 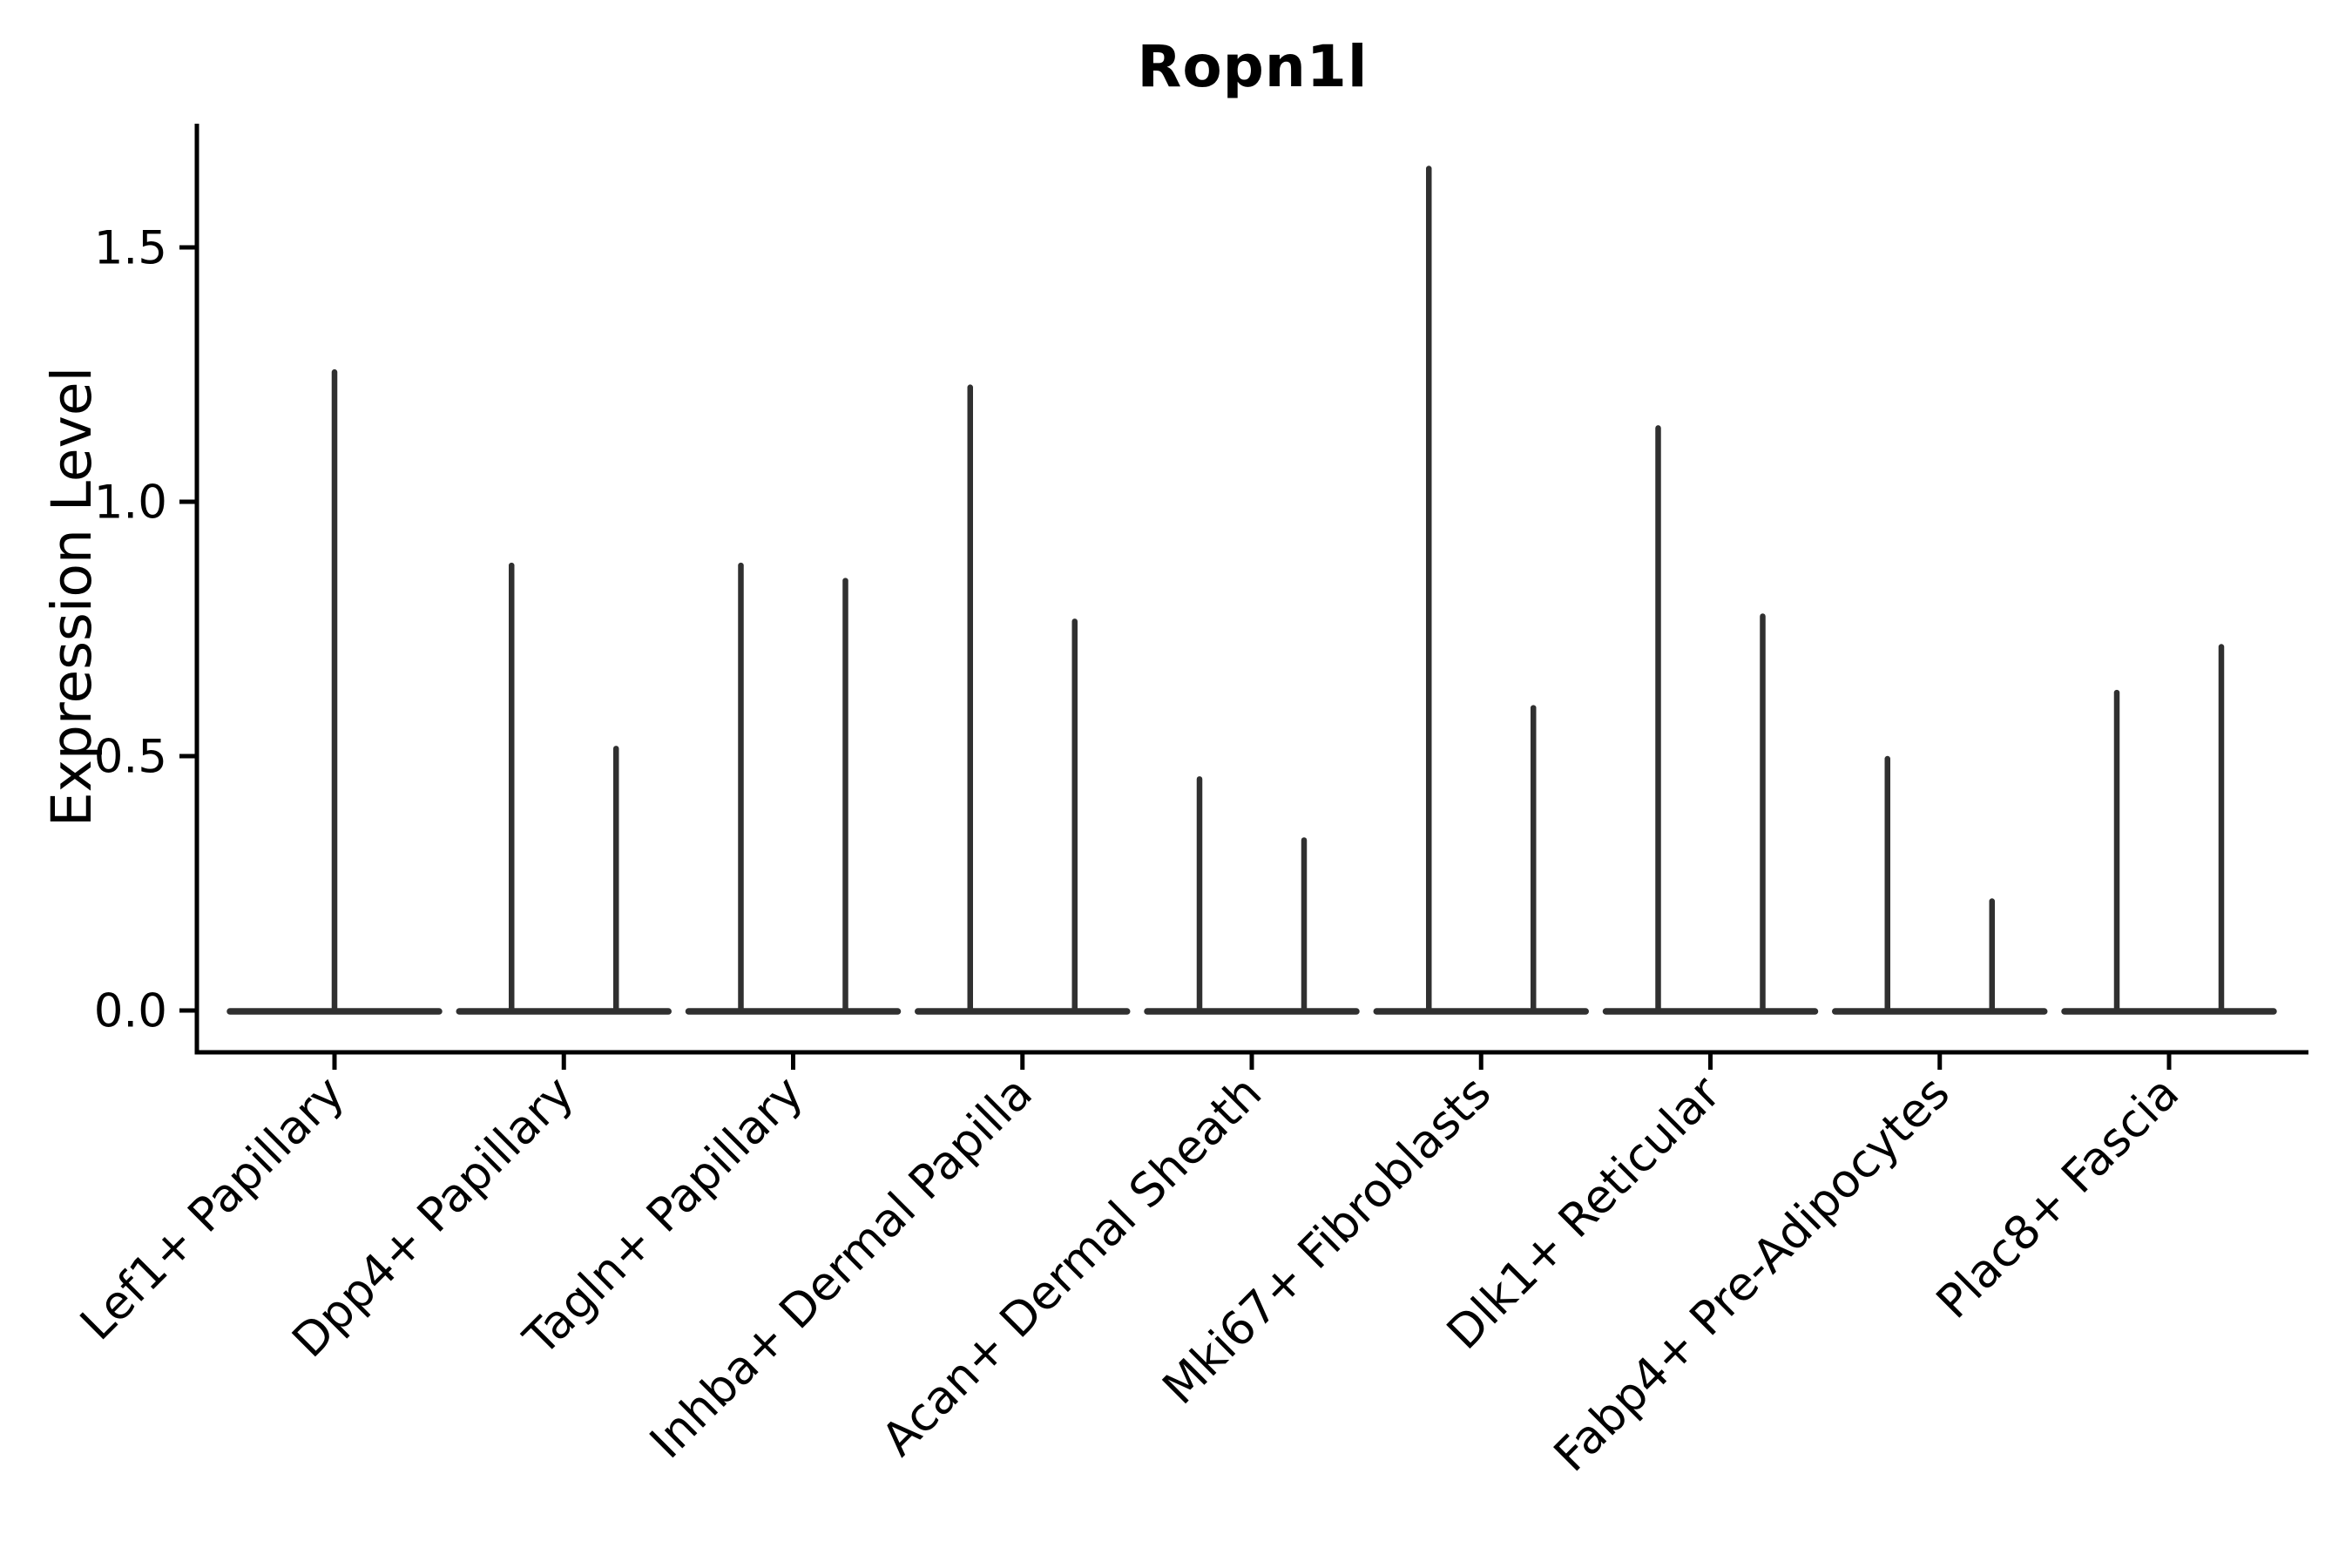 What do you see at coordinates (841, 1267) in the screenshot?
I see `x-tick-label: Inhba+ Dermal Papilla` at bounding box center [841, 1267].